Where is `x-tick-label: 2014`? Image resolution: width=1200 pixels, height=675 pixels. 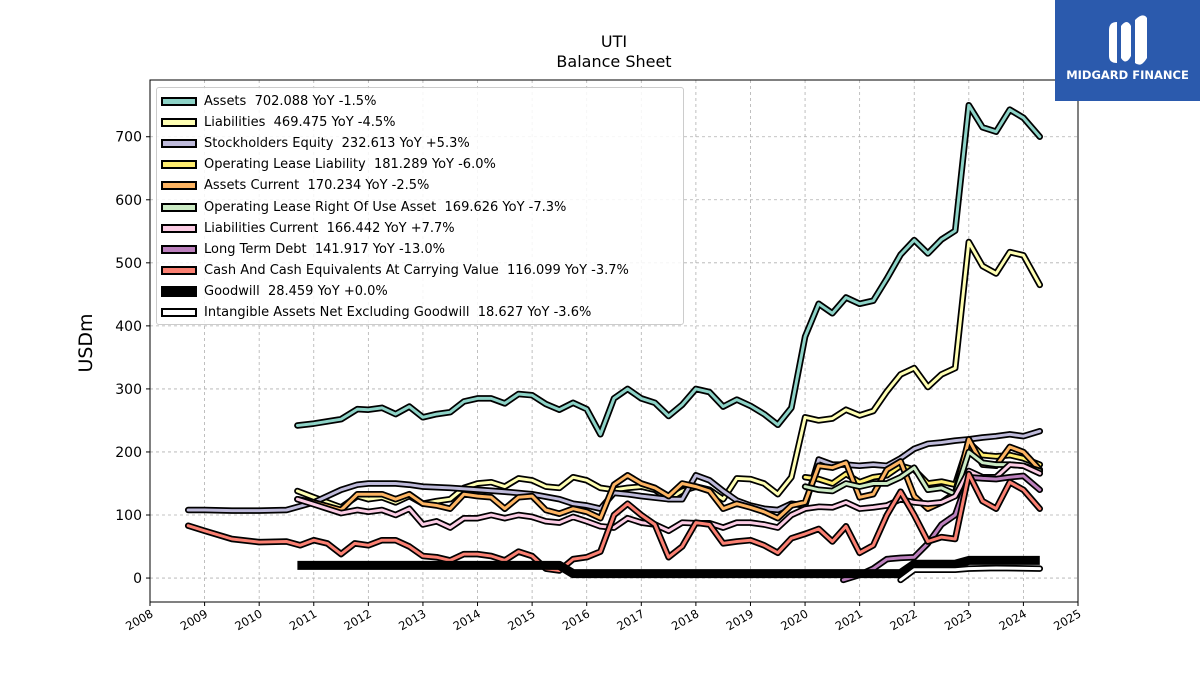 x-tick-label: 2014 is located at coordinates (467, 619).